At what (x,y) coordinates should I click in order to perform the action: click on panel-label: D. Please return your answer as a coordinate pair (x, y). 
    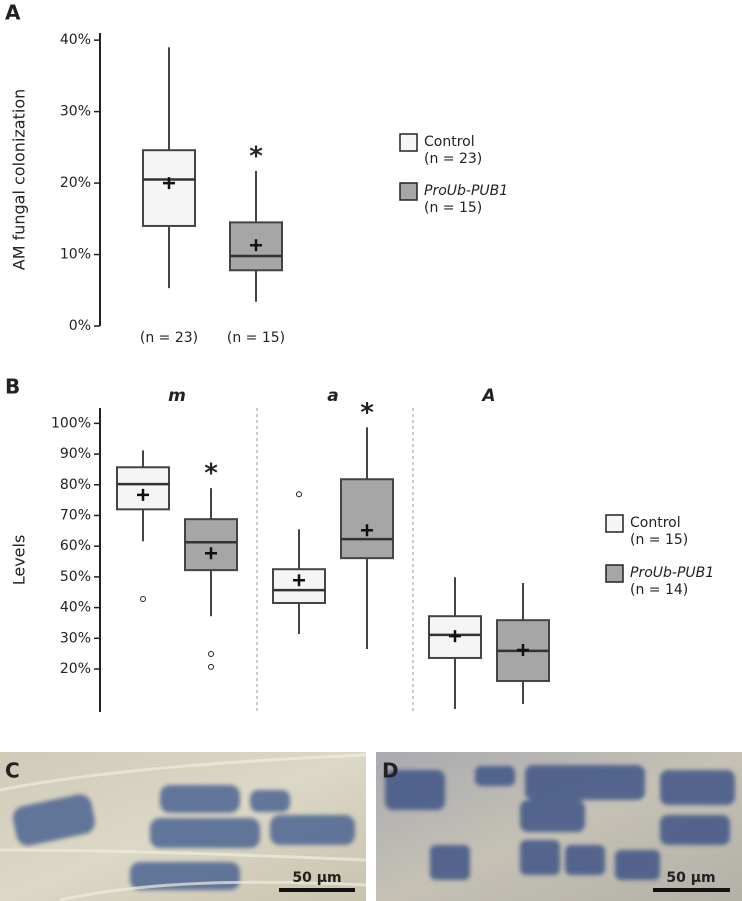
    Looking at the image, I should click on (390, 771).